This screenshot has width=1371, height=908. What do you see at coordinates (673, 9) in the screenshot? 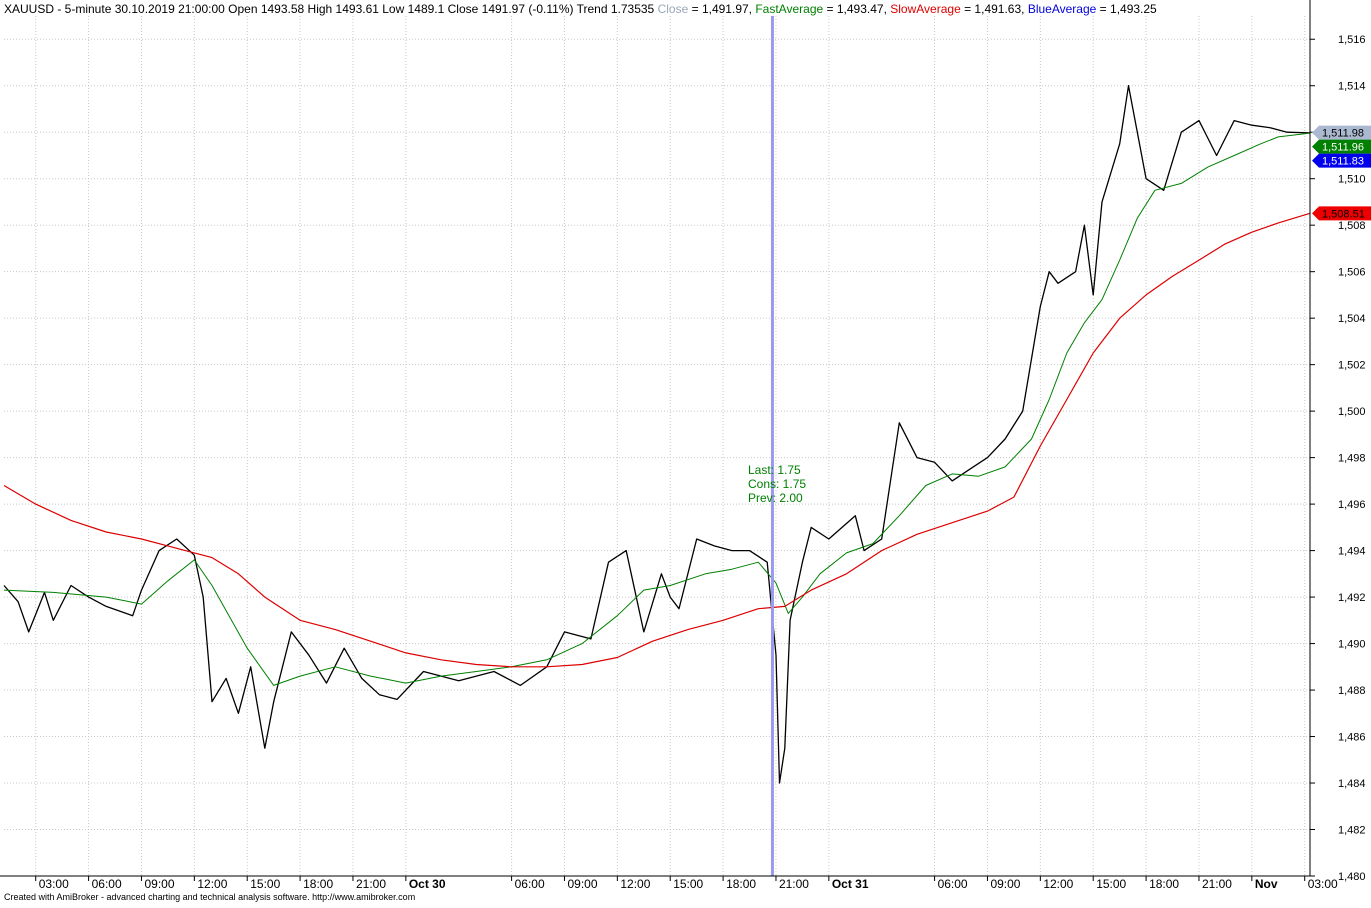
I see `header-close-label: Close` at bounding box center [673, 9].